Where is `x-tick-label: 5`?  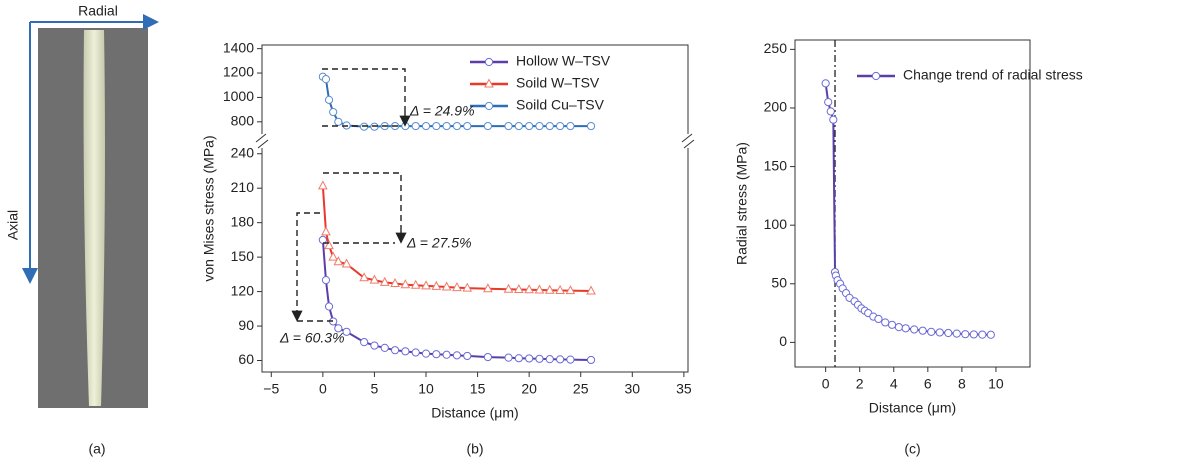 x-tick-label: 5 is located at coordinates (375, 389).